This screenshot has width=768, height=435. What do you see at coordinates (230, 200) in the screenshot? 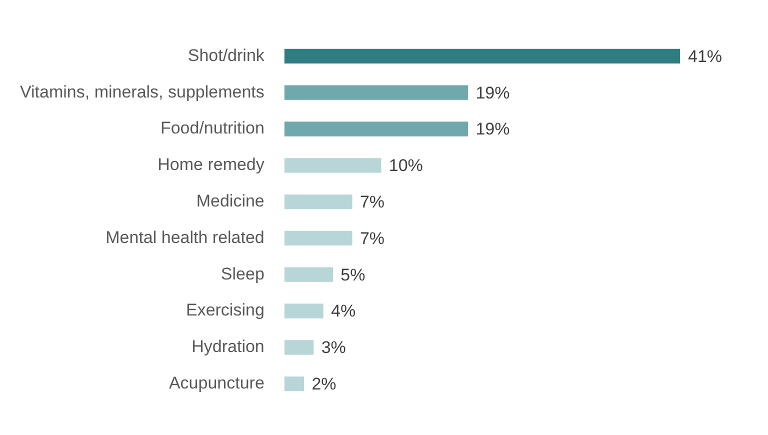
I see `y-tick-label: Medicine` at bounding box center [230, 200].